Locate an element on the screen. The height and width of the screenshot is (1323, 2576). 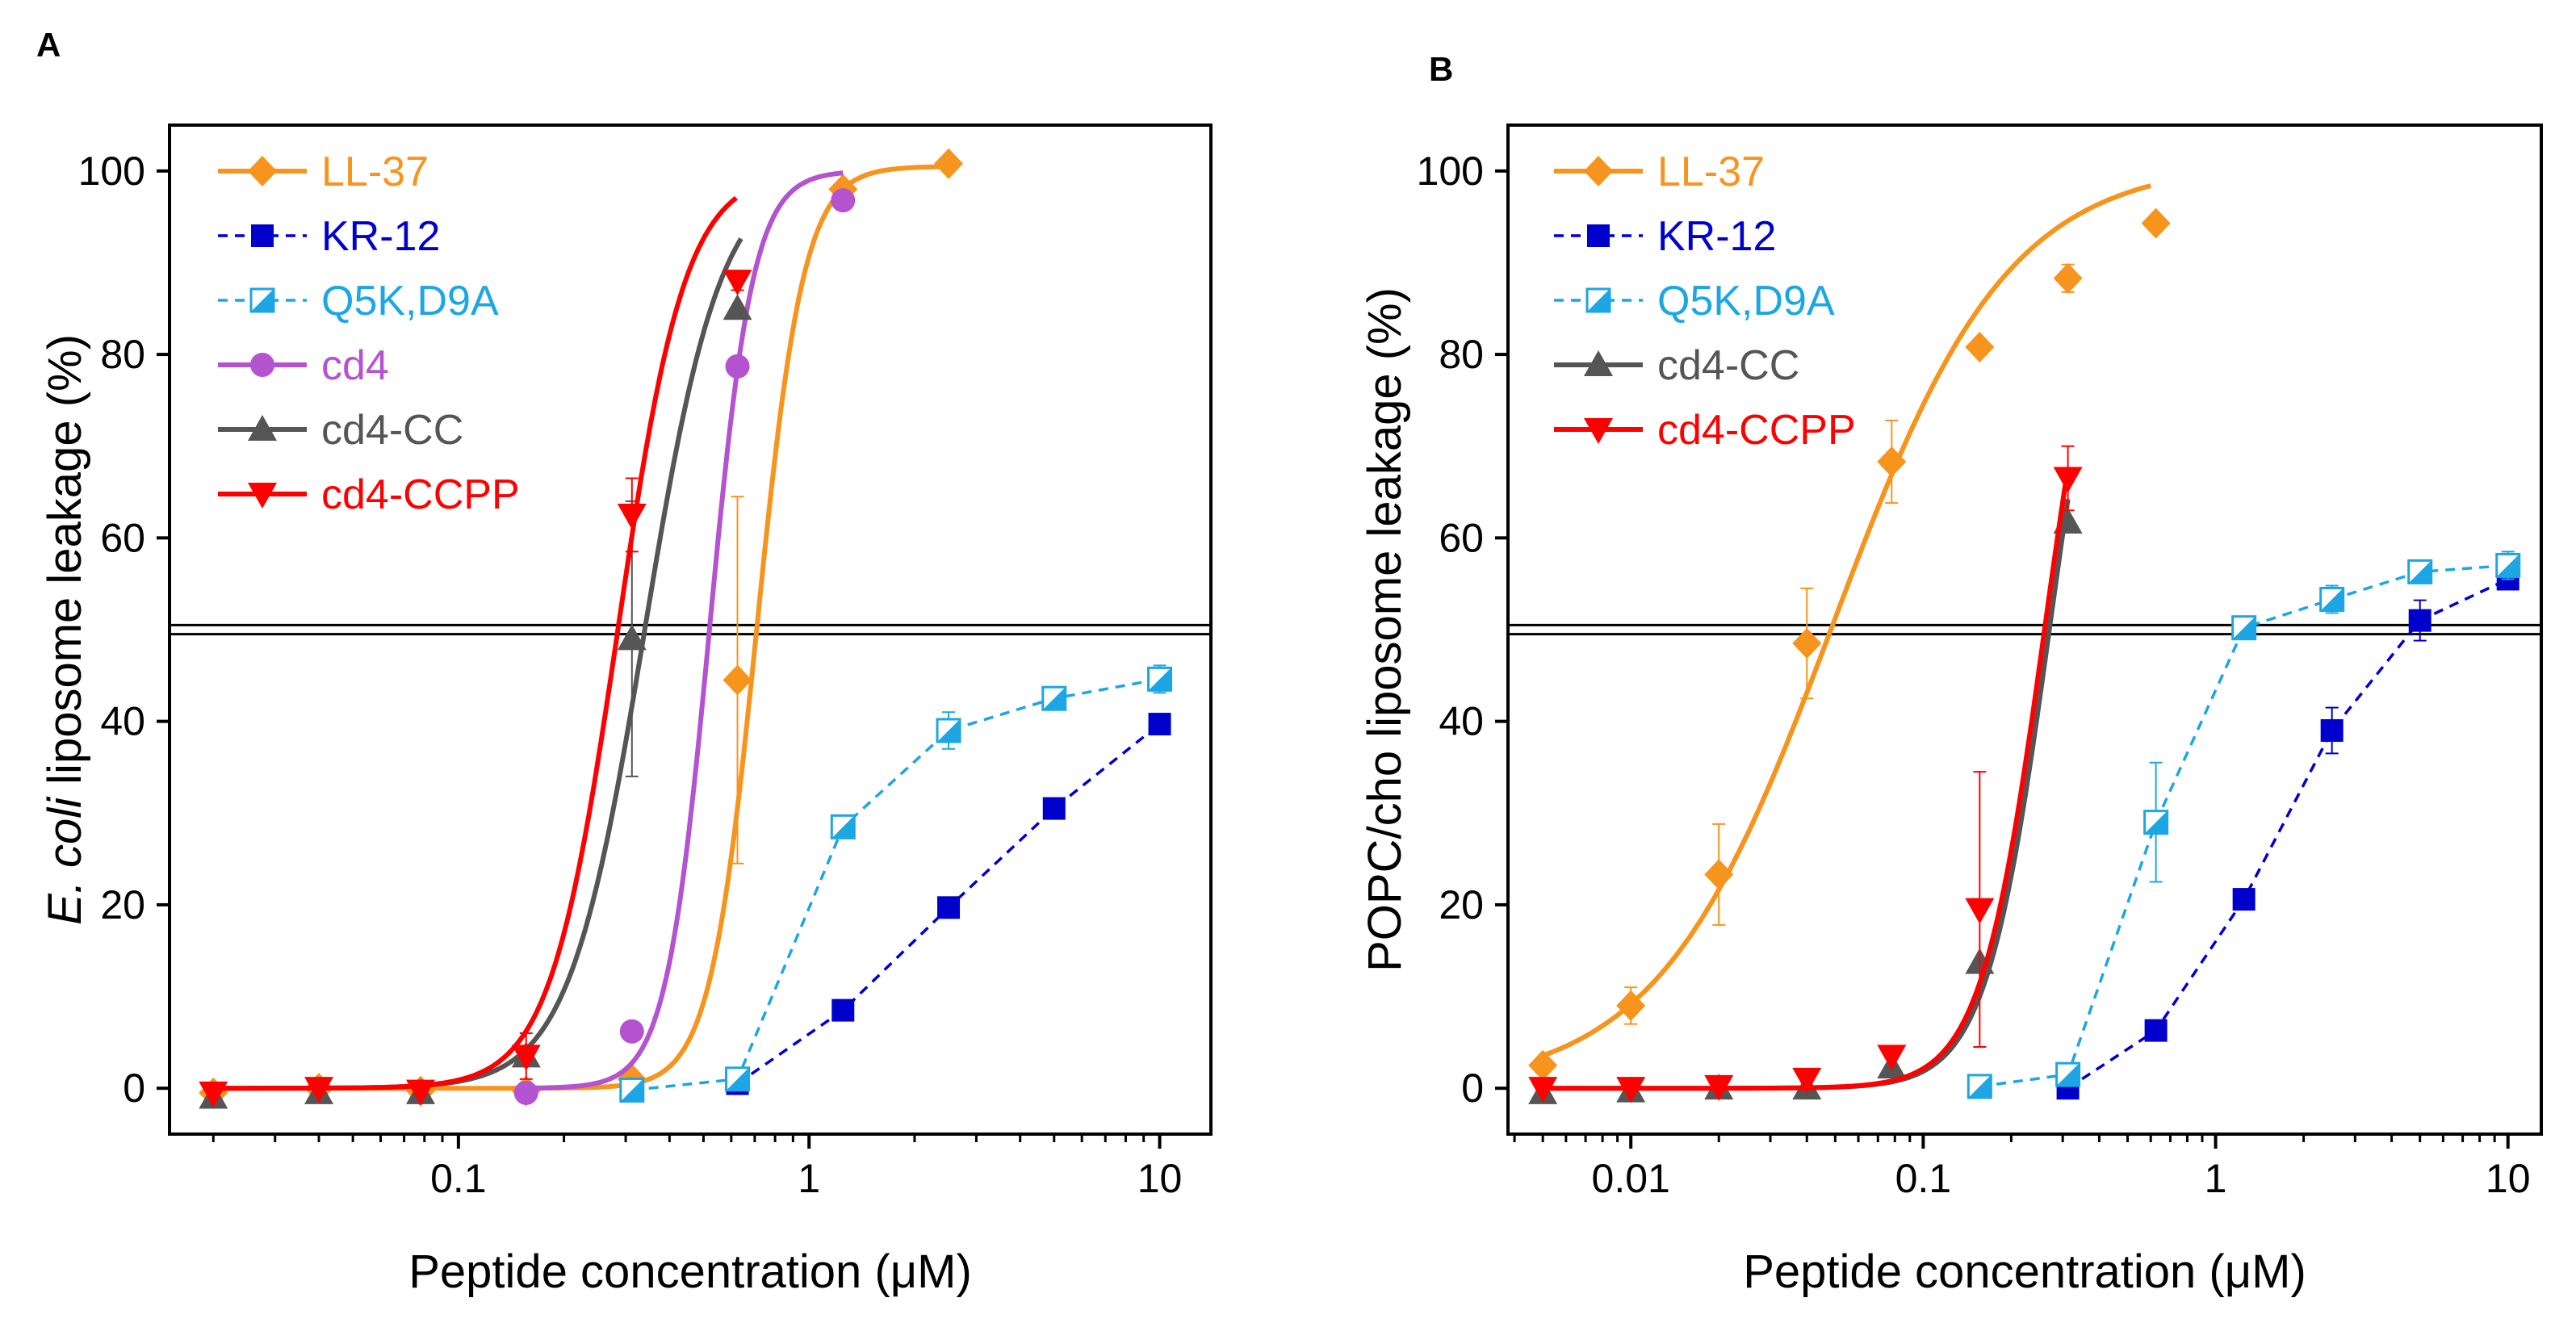
panel-label: A is located at coordinates (48, 45).